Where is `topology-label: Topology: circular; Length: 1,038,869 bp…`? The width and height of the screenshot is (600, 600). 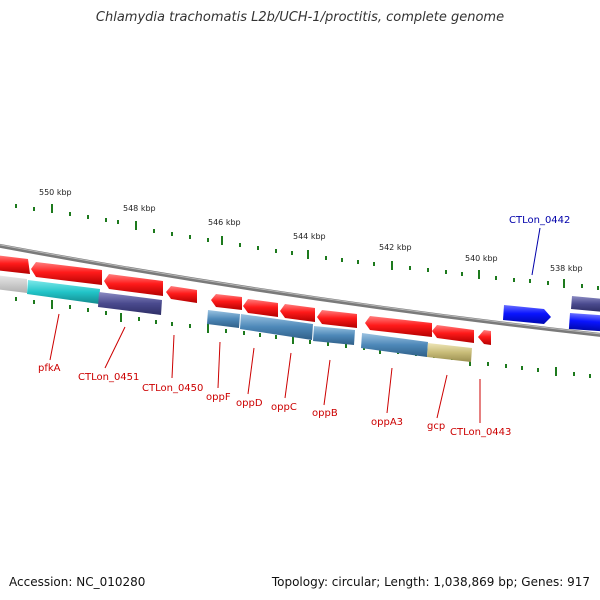 topology-label: Topology: circular; Length: 1,038,869 bp… is located at coordinates (430, 582).